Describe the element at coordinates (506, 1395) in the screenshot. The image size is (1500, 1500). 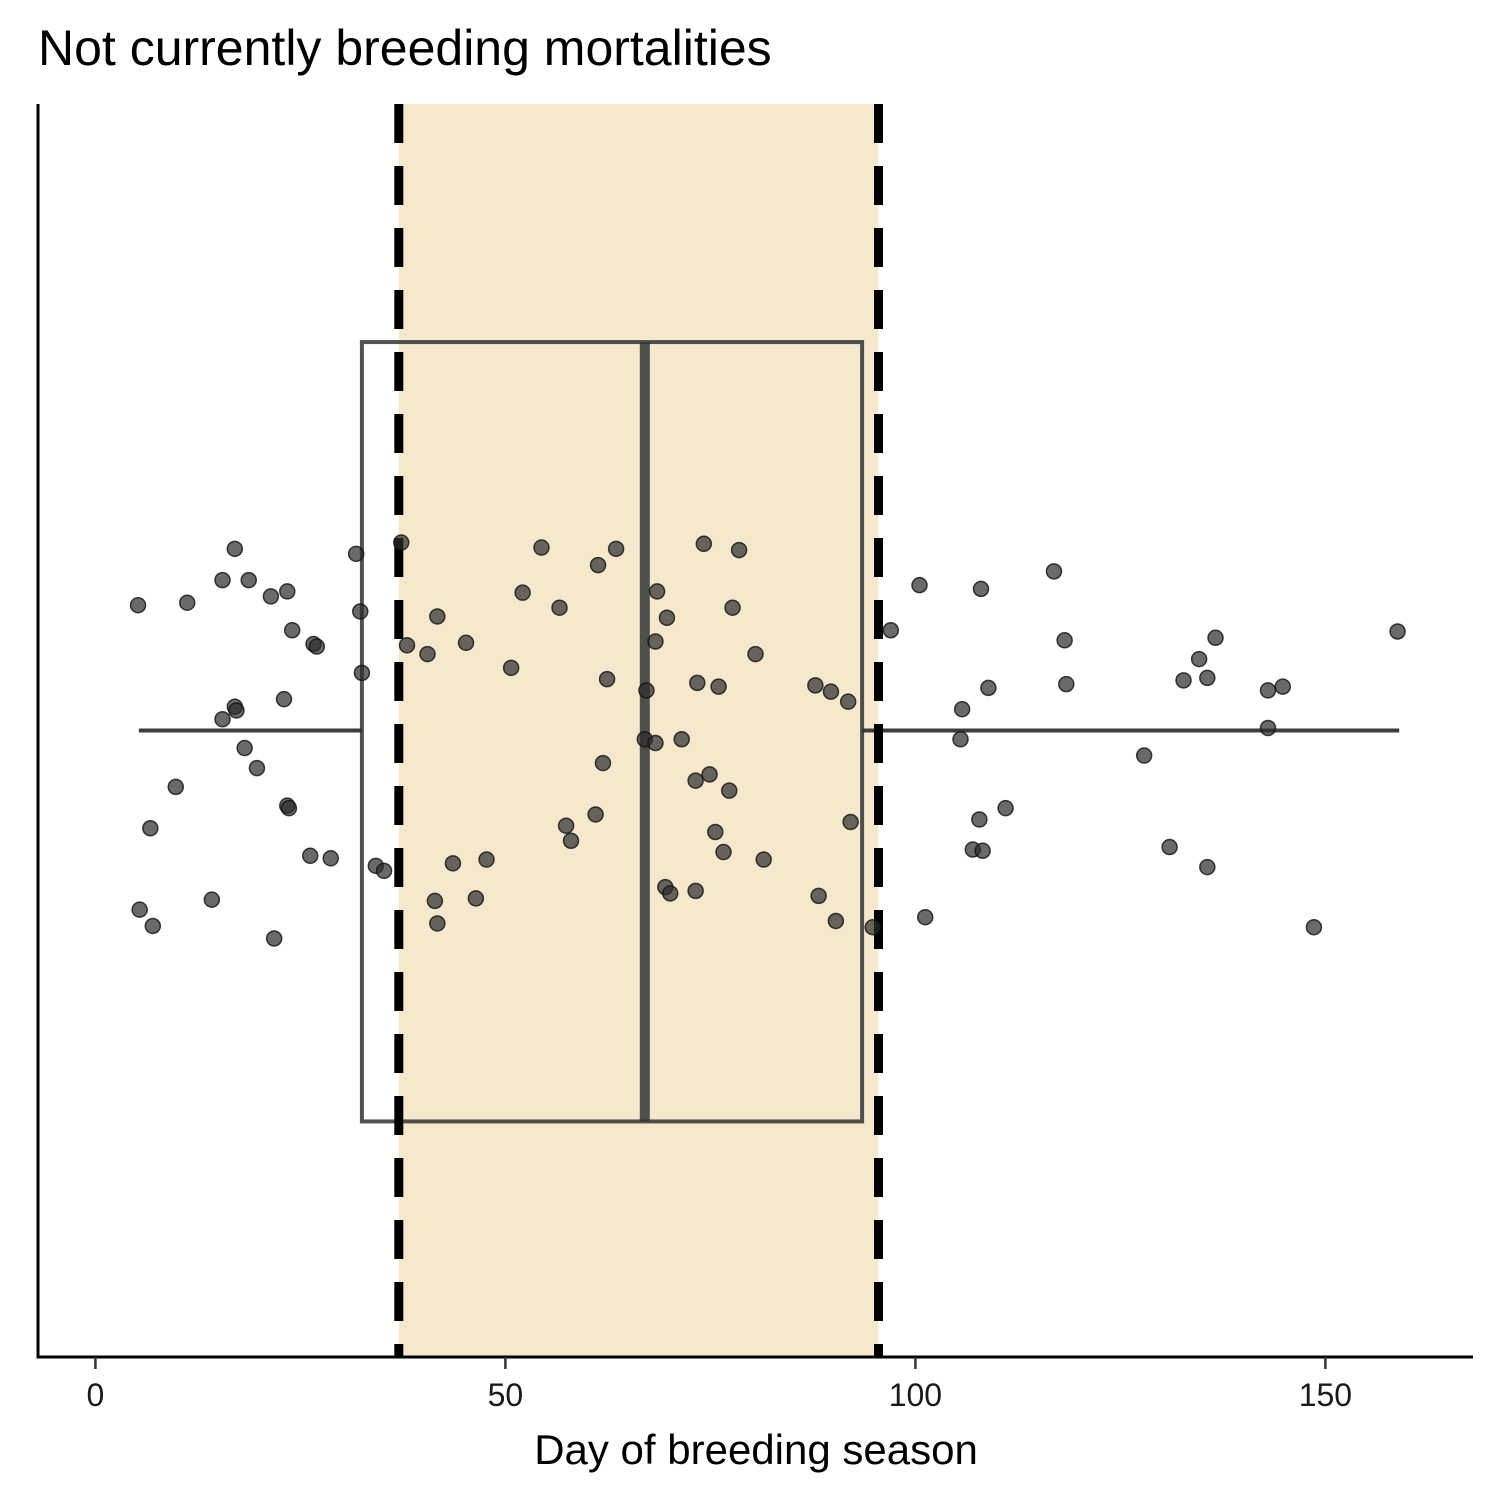
I see `x-tick-label: 50` at that location.